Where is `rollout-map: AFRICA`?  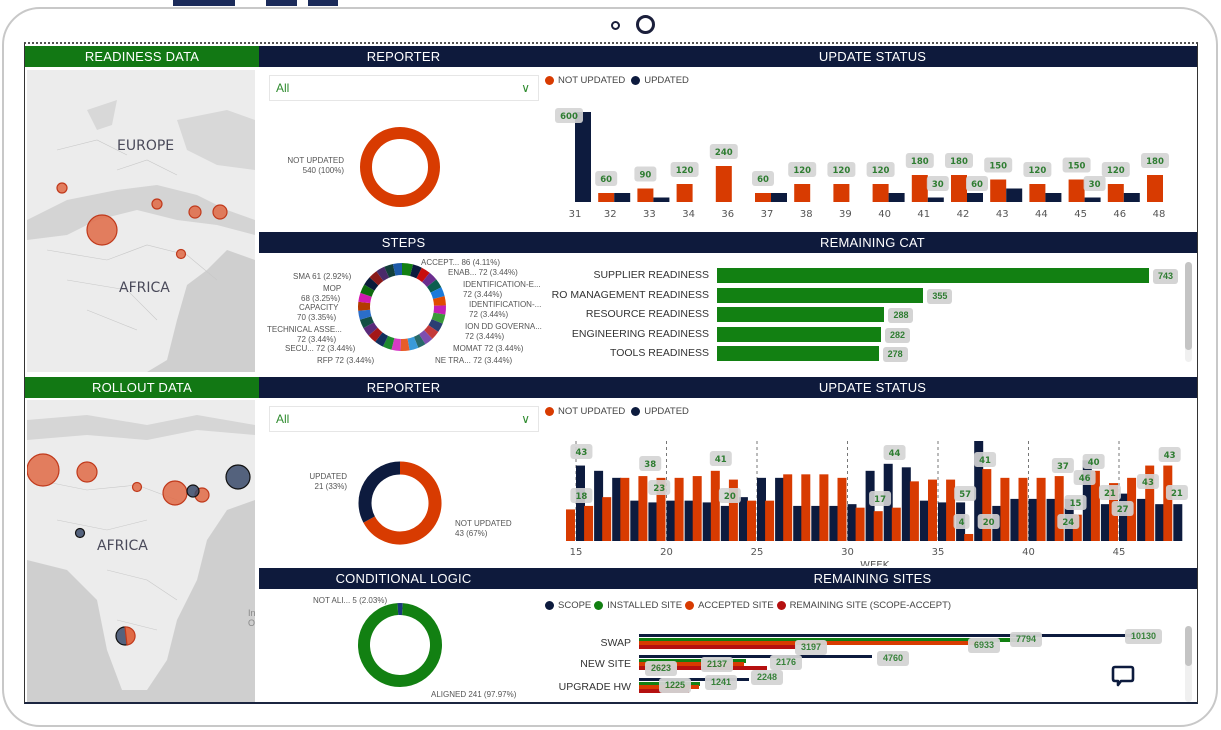 rollout-map: AFRICA is located at coordinates (141, 551).